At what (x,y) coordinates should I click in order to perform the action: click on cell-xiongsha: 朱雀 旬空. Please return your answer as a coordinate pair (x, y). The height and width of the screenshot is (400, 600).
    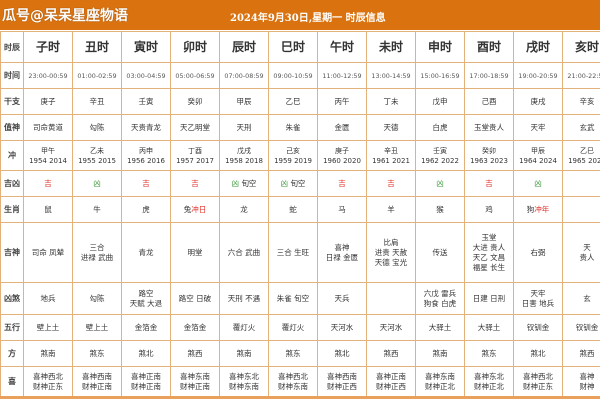
    Looking at the image, I should click on (293, 298).